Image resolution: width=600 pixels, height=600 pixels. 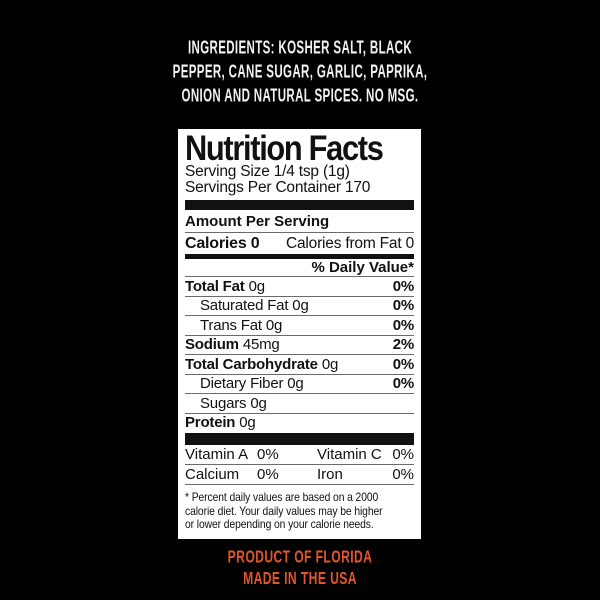 What do you see at coordinates (215, 286) in the screenshot?
I see `nutrient-label: Total Fat` at bounding box center [215, 286].